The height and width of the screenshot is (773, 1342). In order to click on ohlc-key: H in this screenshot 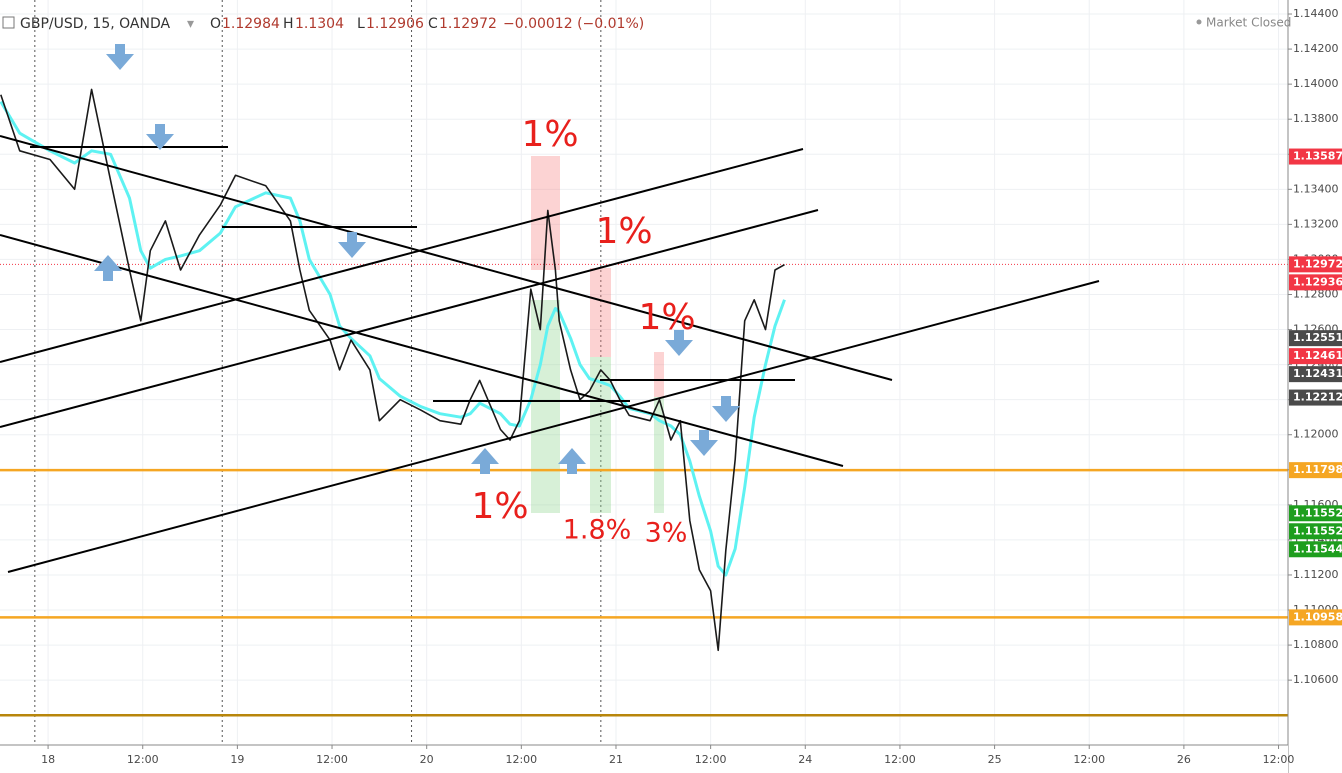, I will do `click(288, 24)`.